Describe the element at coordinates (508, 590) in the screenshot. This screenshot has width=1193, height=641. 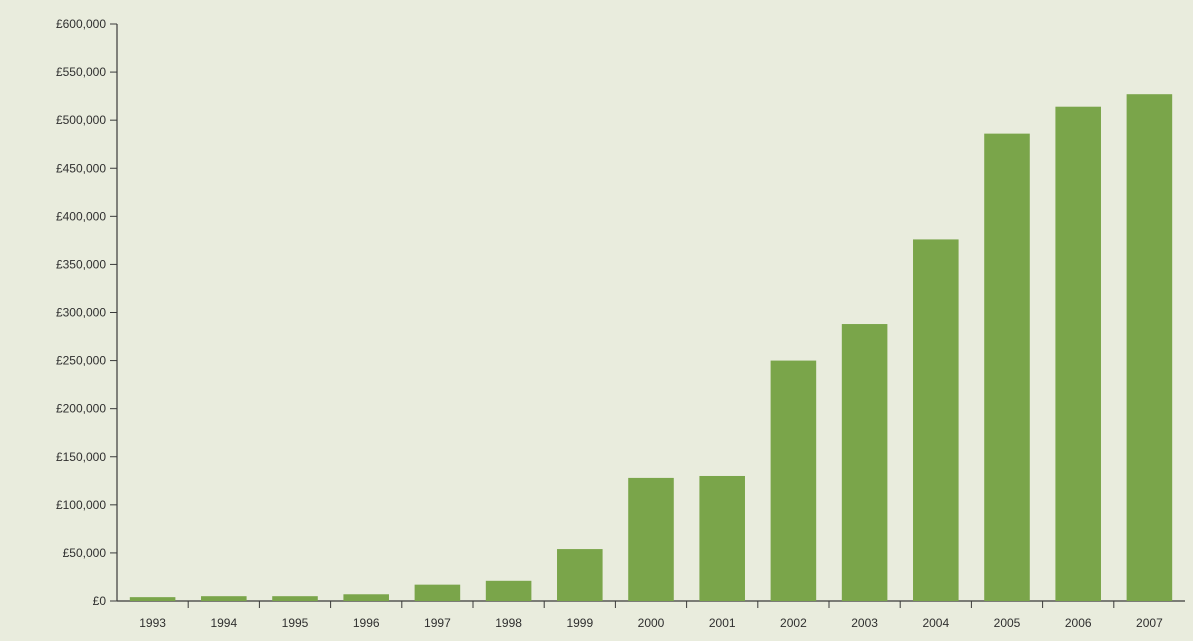
I see `bar-1998` at that location.